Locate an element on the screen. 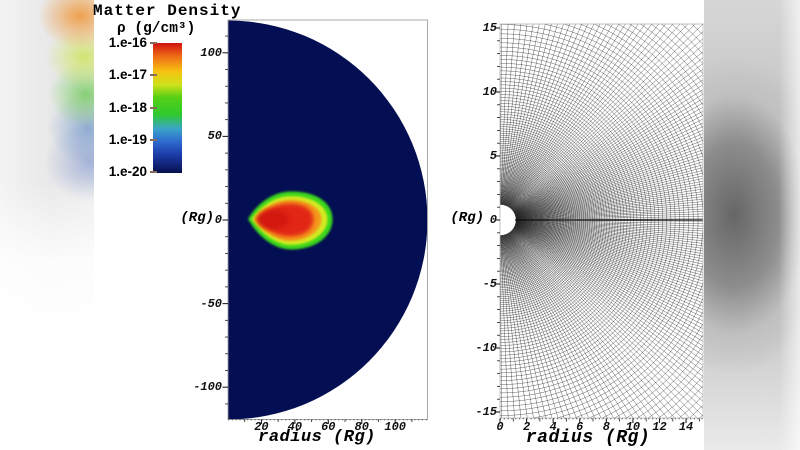 The width and height of the screenshot is (800, 450). right-ytick-label: 10 is located at coordinates (489, 91).